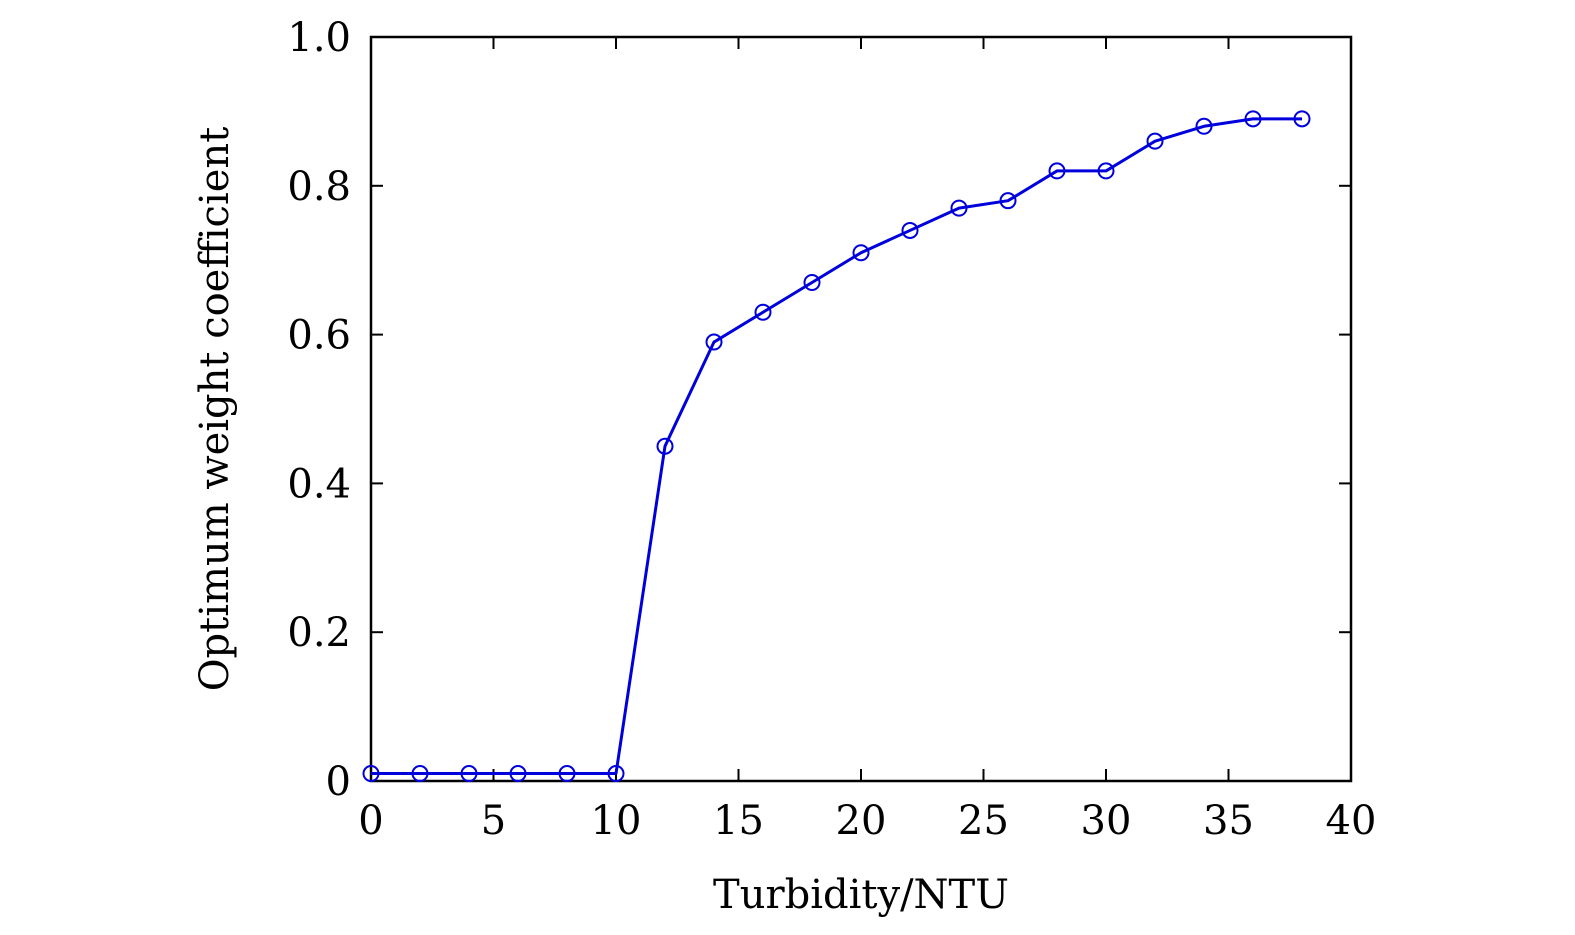 This screenshot has width=1575, height=935. Describe the element at coordinates (319, 187) in the screenshot. I see `y-tick-label: 0.8` at that location.